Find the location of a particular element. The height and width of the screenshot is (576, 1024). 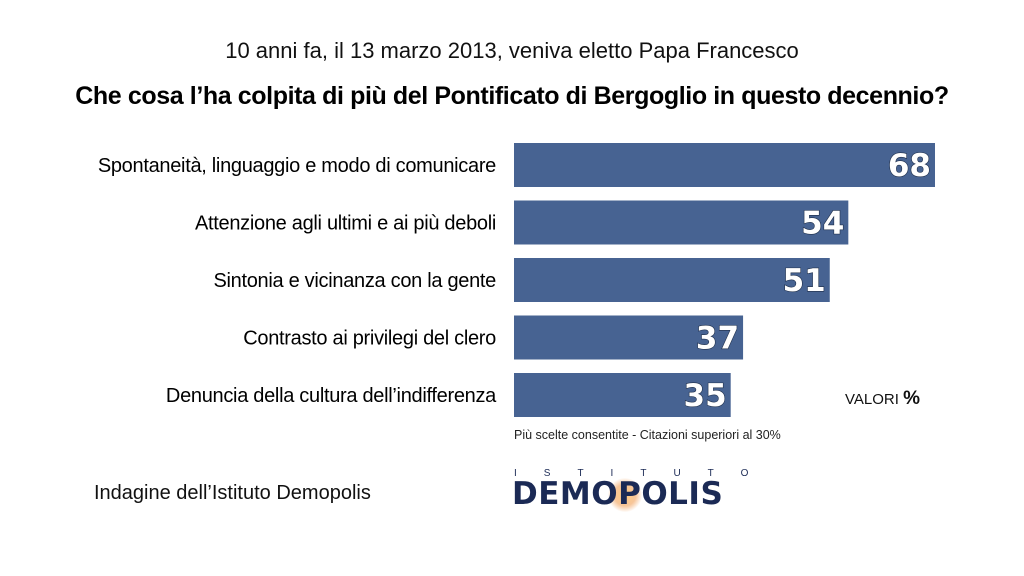

logo-glow is located at coordinates (625, 495).